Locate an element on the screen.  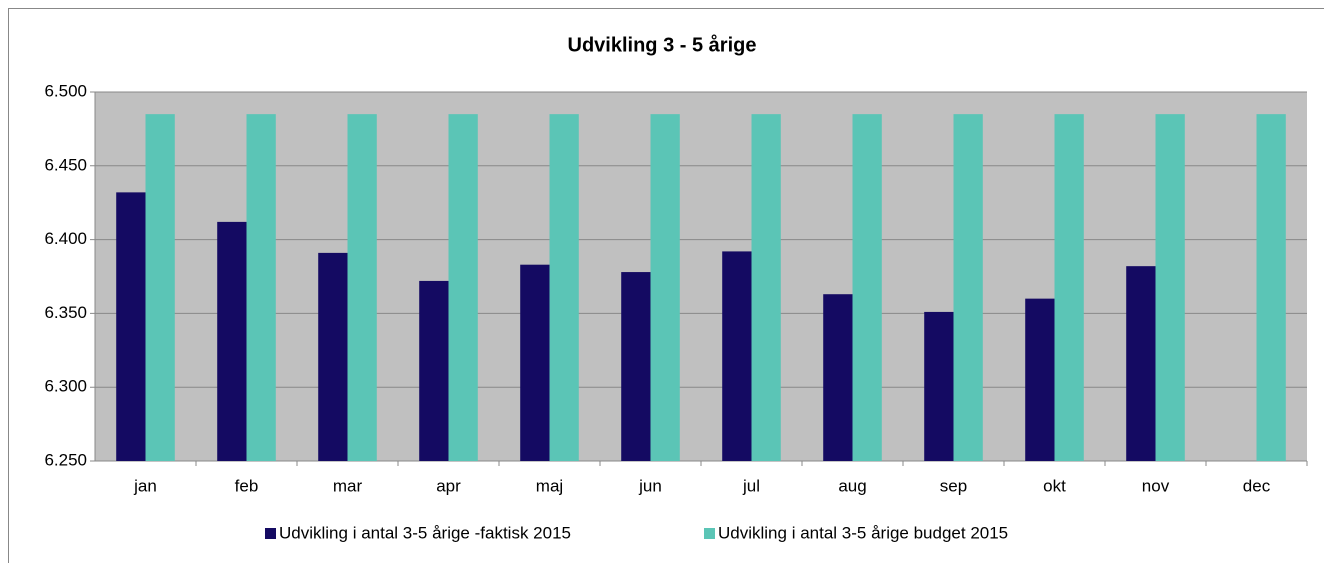
x-tick-label: aug is located at coordinates (852, 485).